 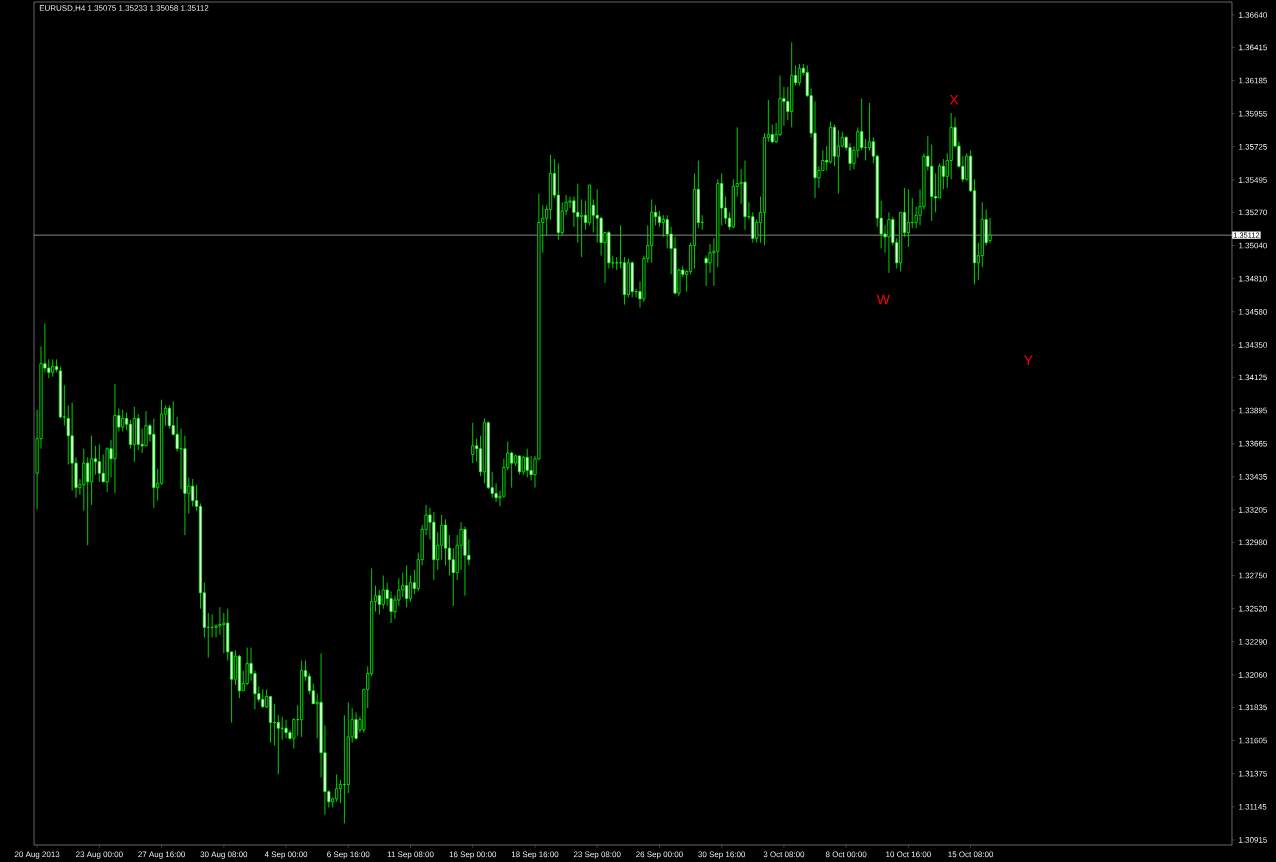 I want to click on annotation: Y, so click(x=1028, y=360).